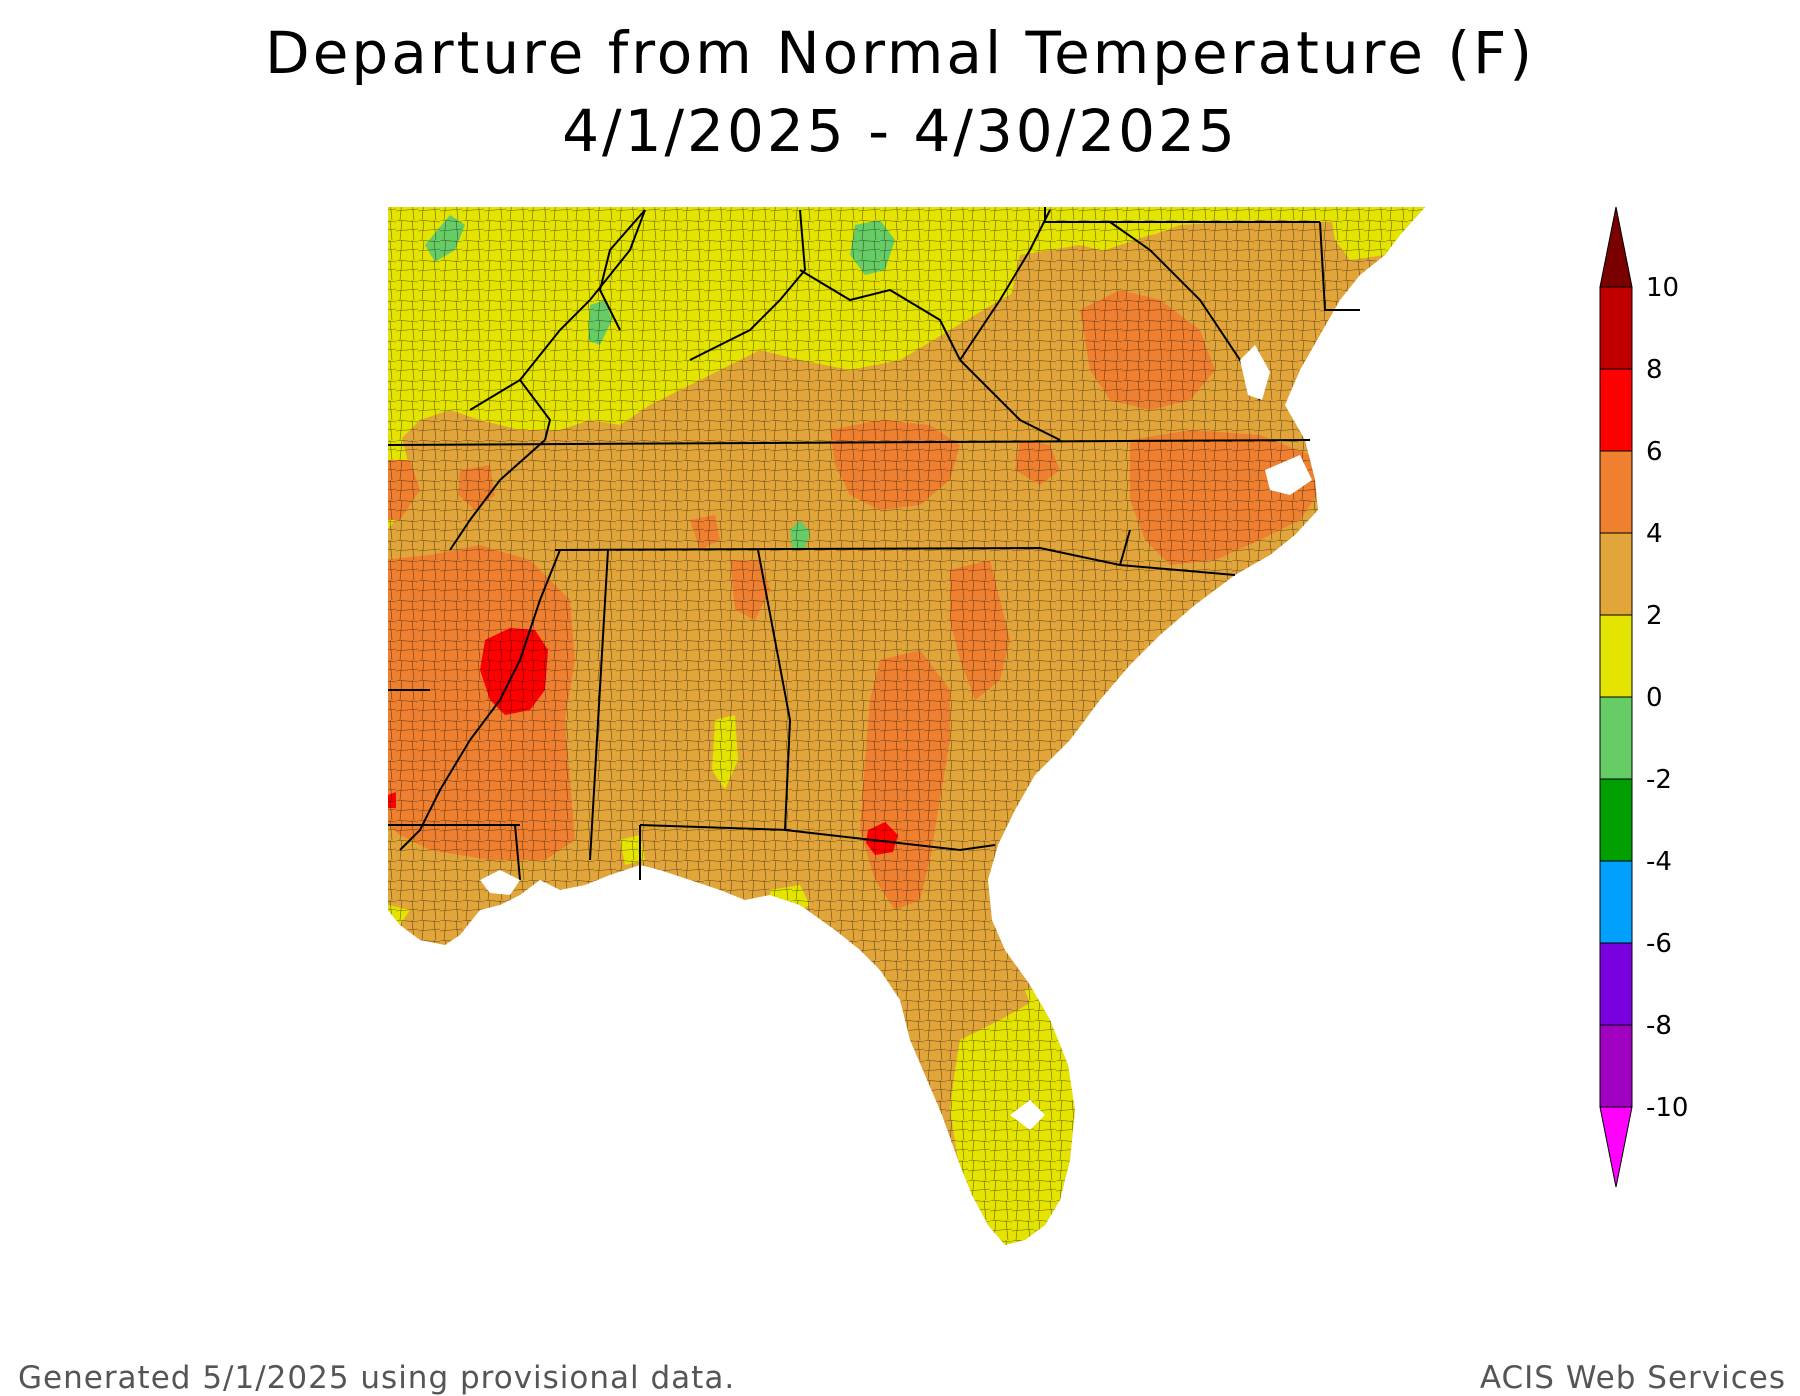  Describe the element at coordinates (1654, 616) in the screenshot. I see `legend-tick-label: 2` at that location.